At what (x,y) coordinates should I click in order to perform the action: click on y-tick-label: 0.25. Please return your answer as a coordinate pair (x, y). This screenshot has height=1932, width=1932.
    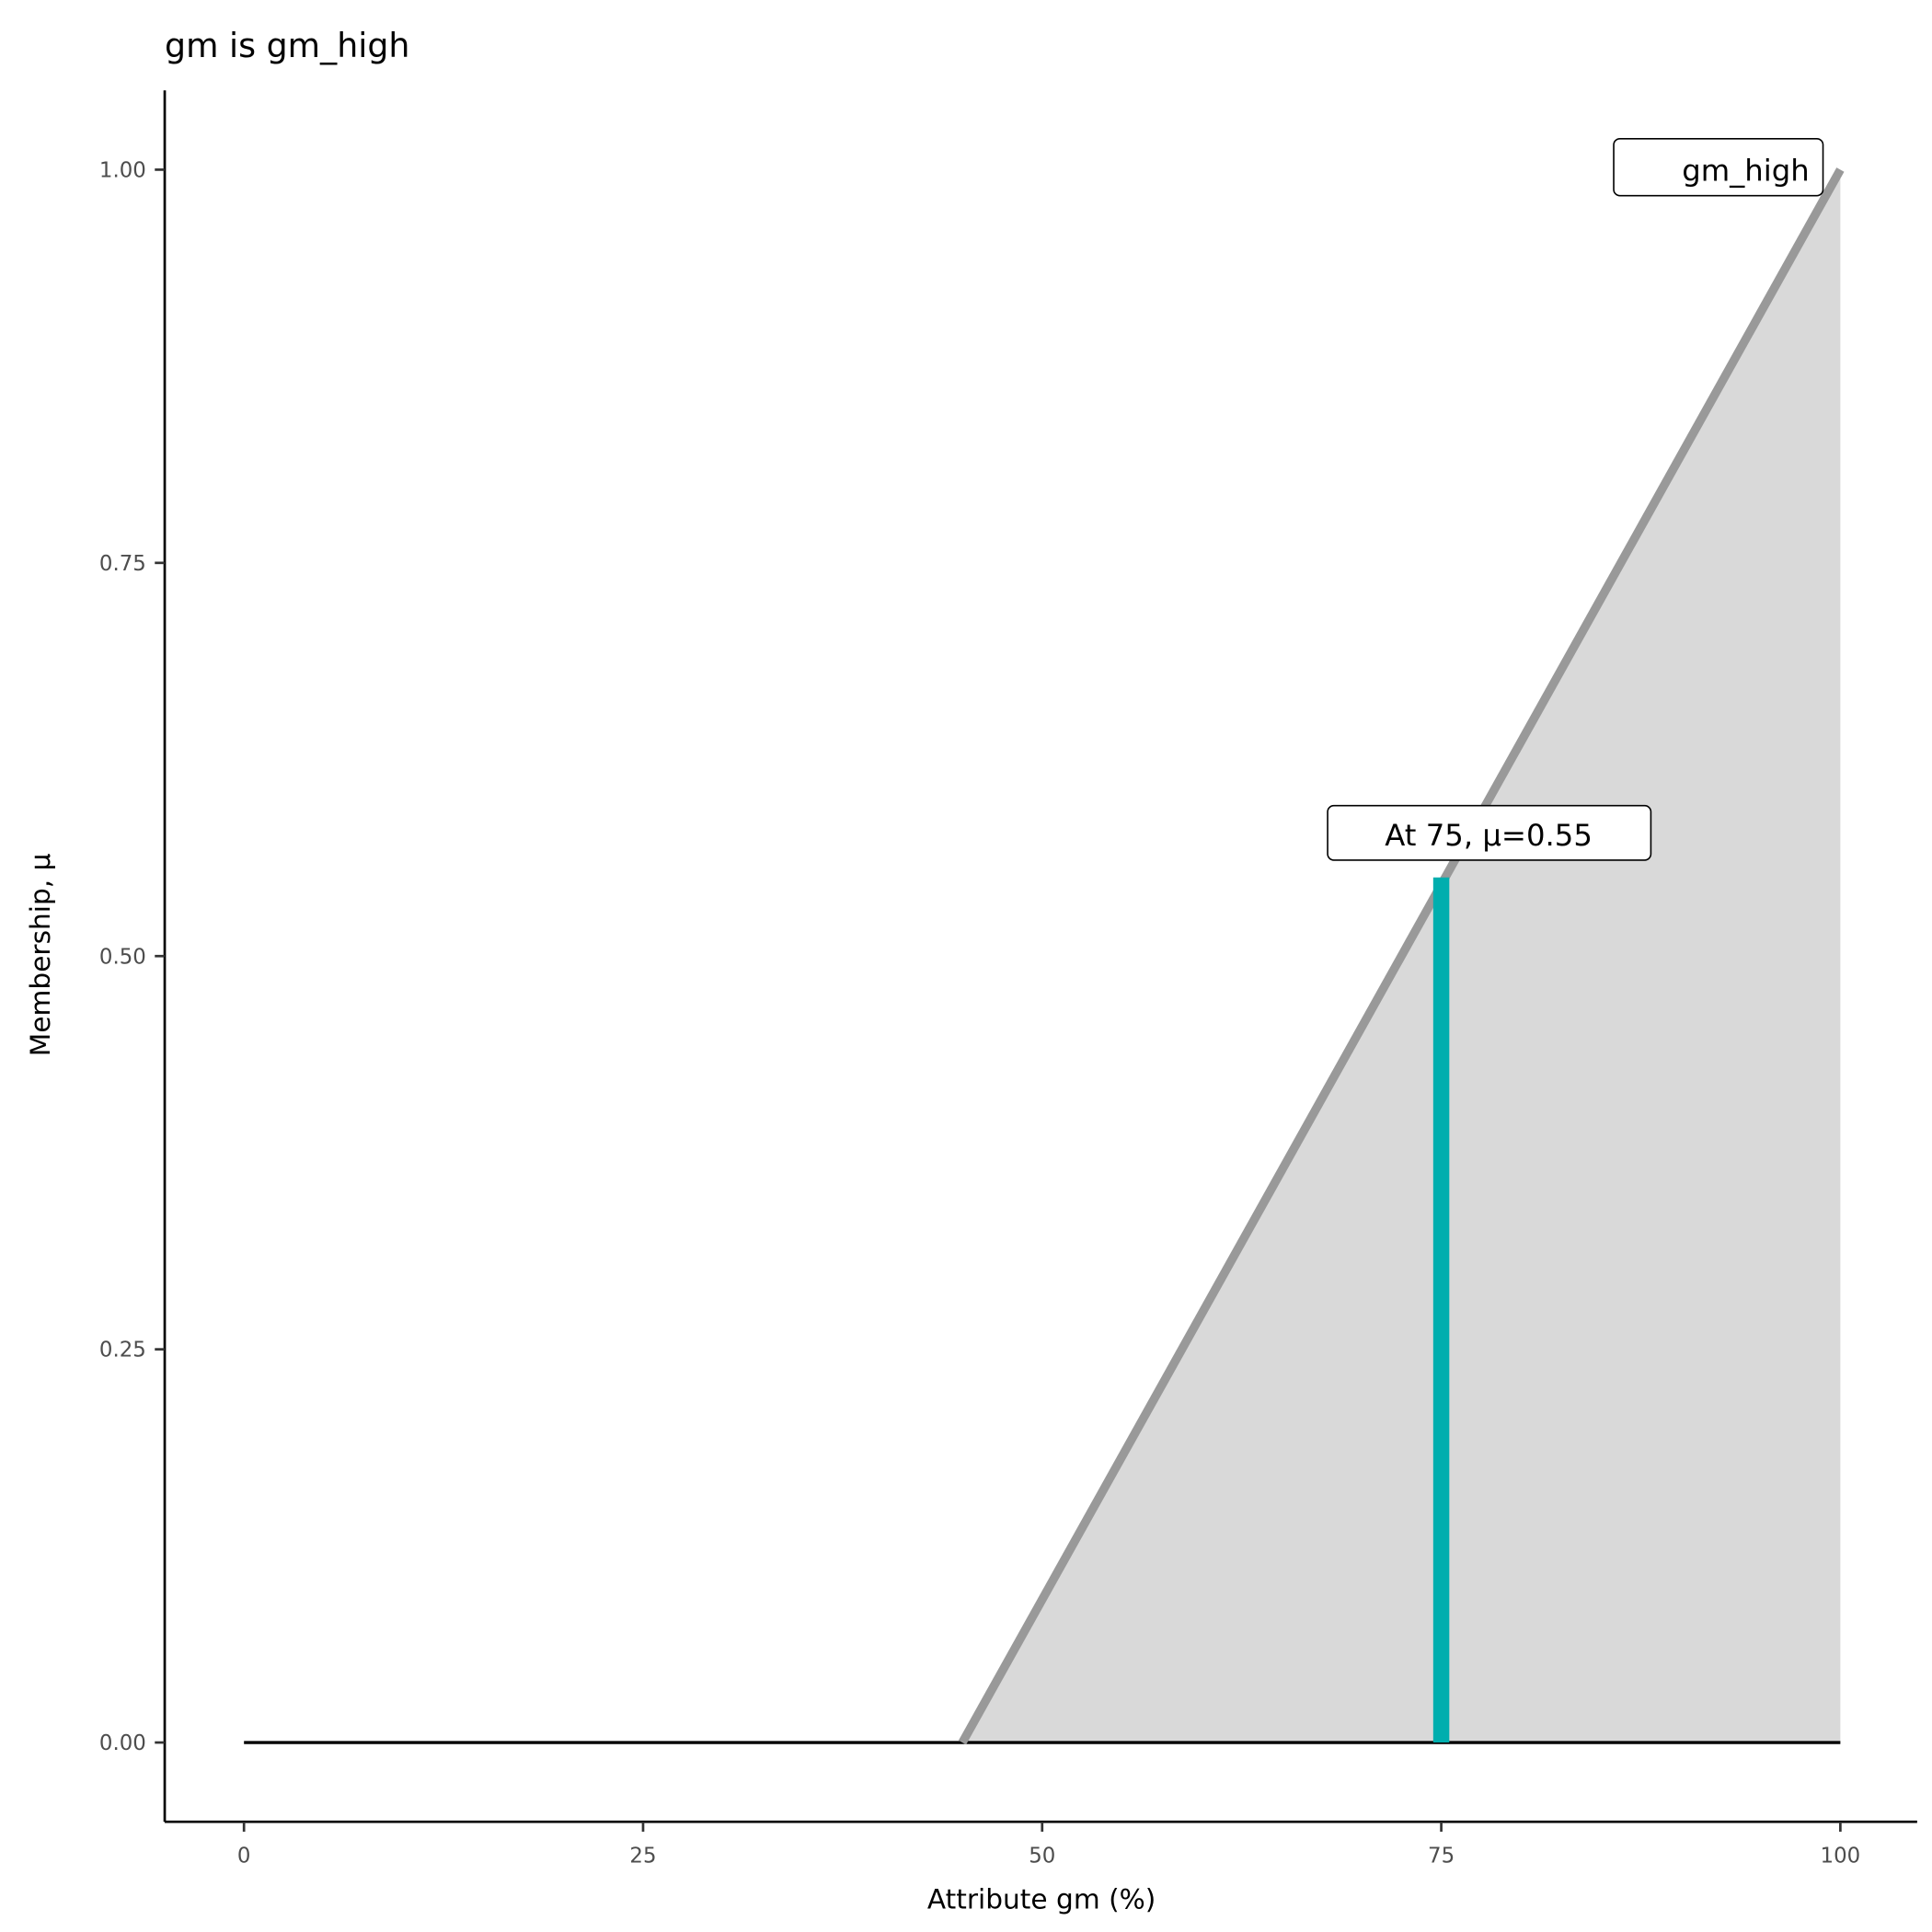
    Looking at the image, I should click on (122, 1351).